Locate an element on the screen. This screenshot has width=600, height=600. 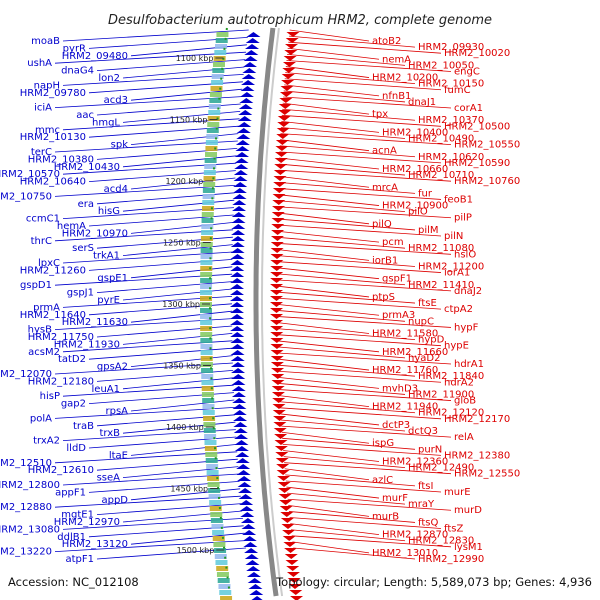
scale-tick-label: 1350 kbp is located at coordinates (182, 366).